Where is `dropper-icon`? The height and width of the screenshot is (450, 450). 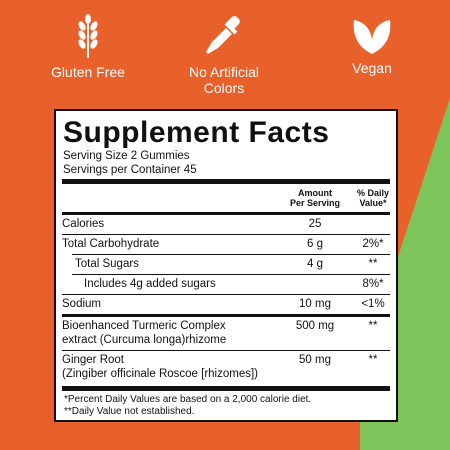
dropper-icon is located at coordinates (223, 35).